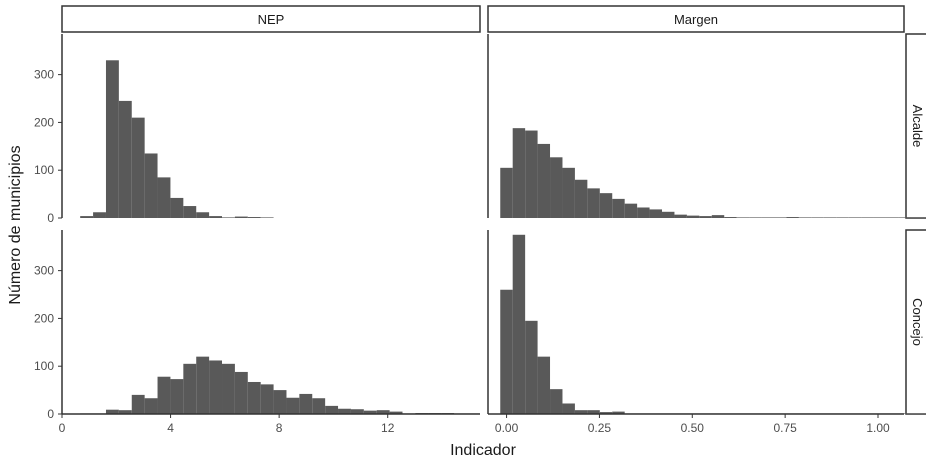 The image size is (926, 464). Describe the element at coordinates (48, 325) in the screenshot. I see `y-axis-concejo: 0 100 200 300` at that location.